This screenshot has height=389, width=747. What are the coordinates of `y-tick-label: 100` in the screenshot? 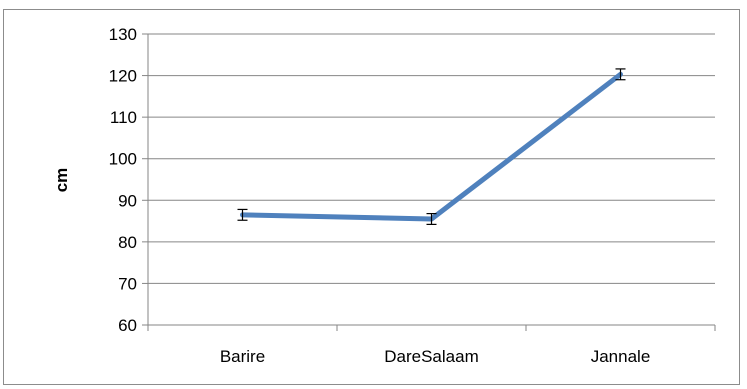 It's located at (123, 159).